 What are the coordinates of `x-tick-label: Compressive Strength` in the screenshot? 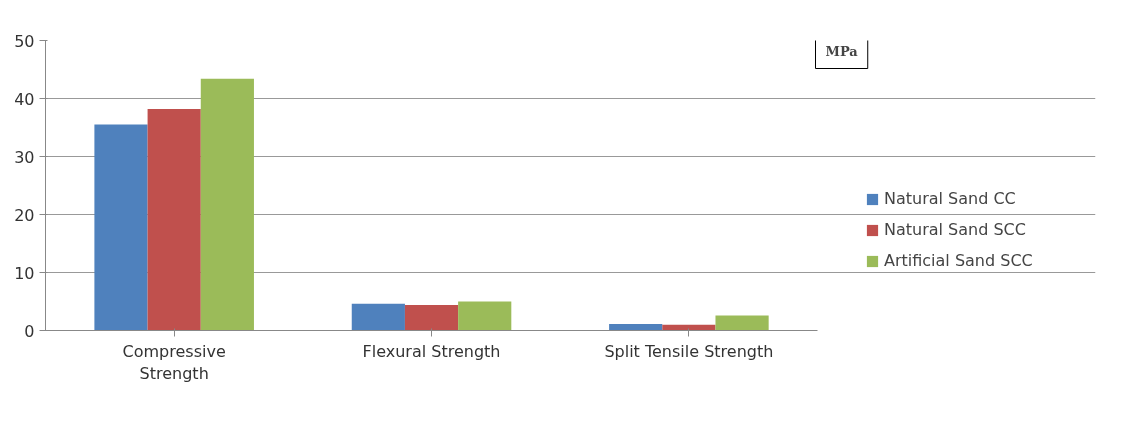 It's located at (174, 362).